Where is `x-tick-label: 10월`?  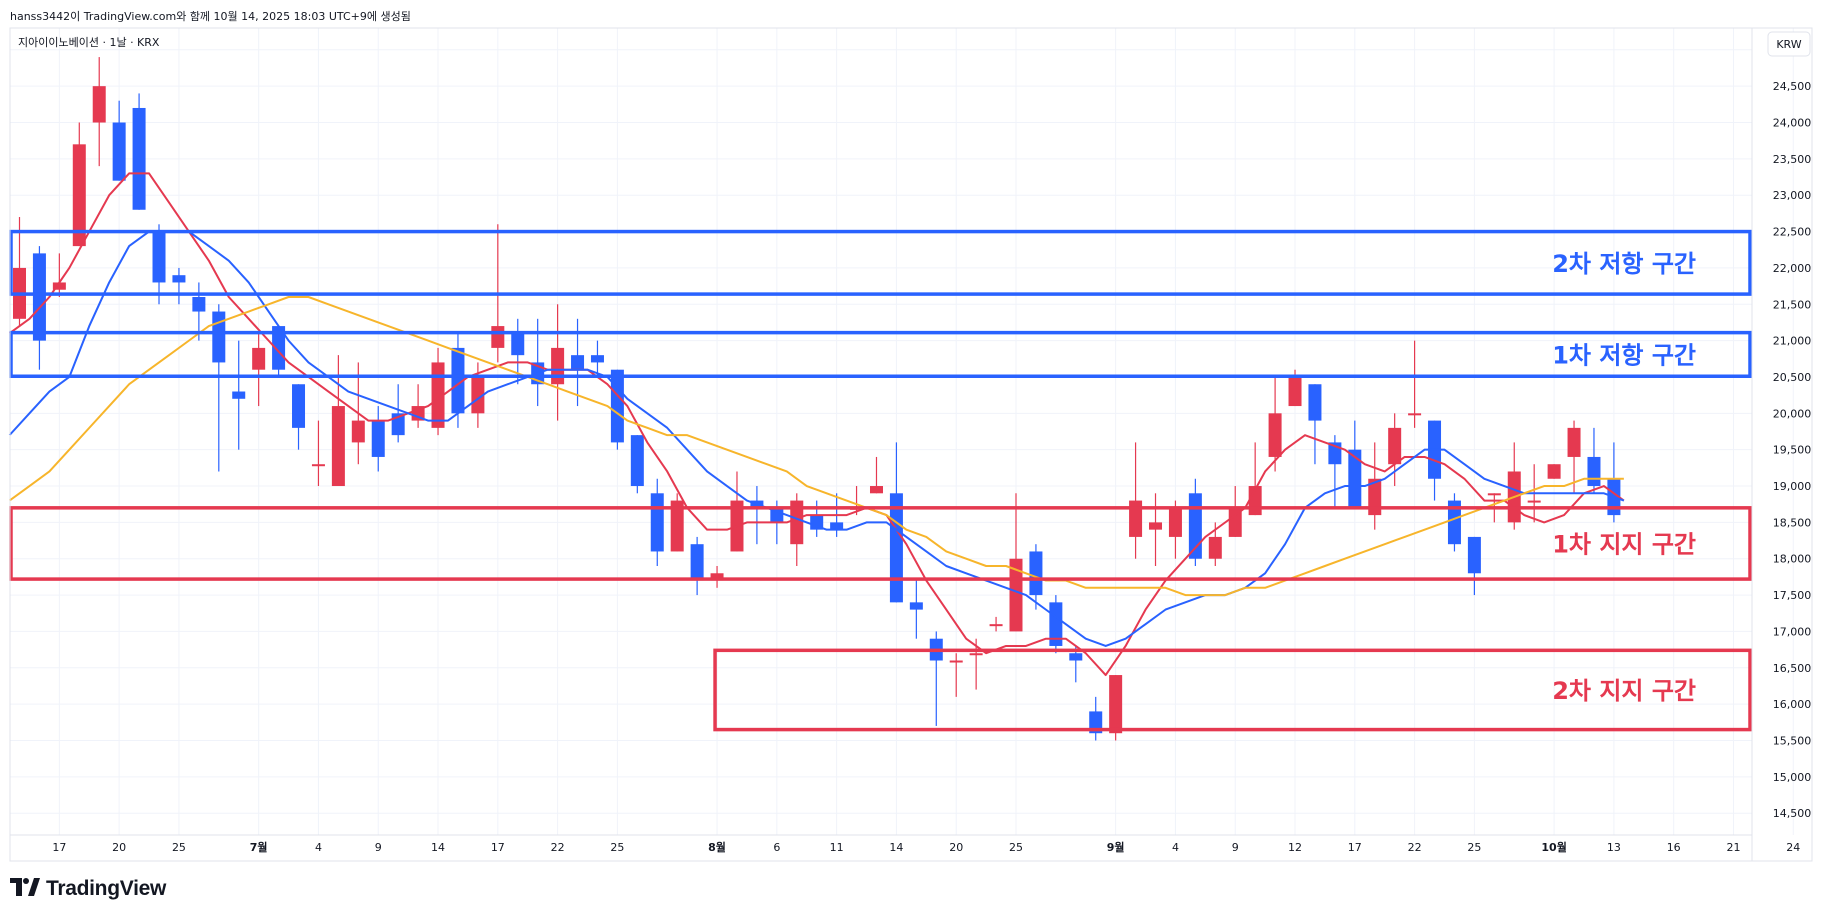
x-tick-label: 10월 is located at coordinates (1553, 847).